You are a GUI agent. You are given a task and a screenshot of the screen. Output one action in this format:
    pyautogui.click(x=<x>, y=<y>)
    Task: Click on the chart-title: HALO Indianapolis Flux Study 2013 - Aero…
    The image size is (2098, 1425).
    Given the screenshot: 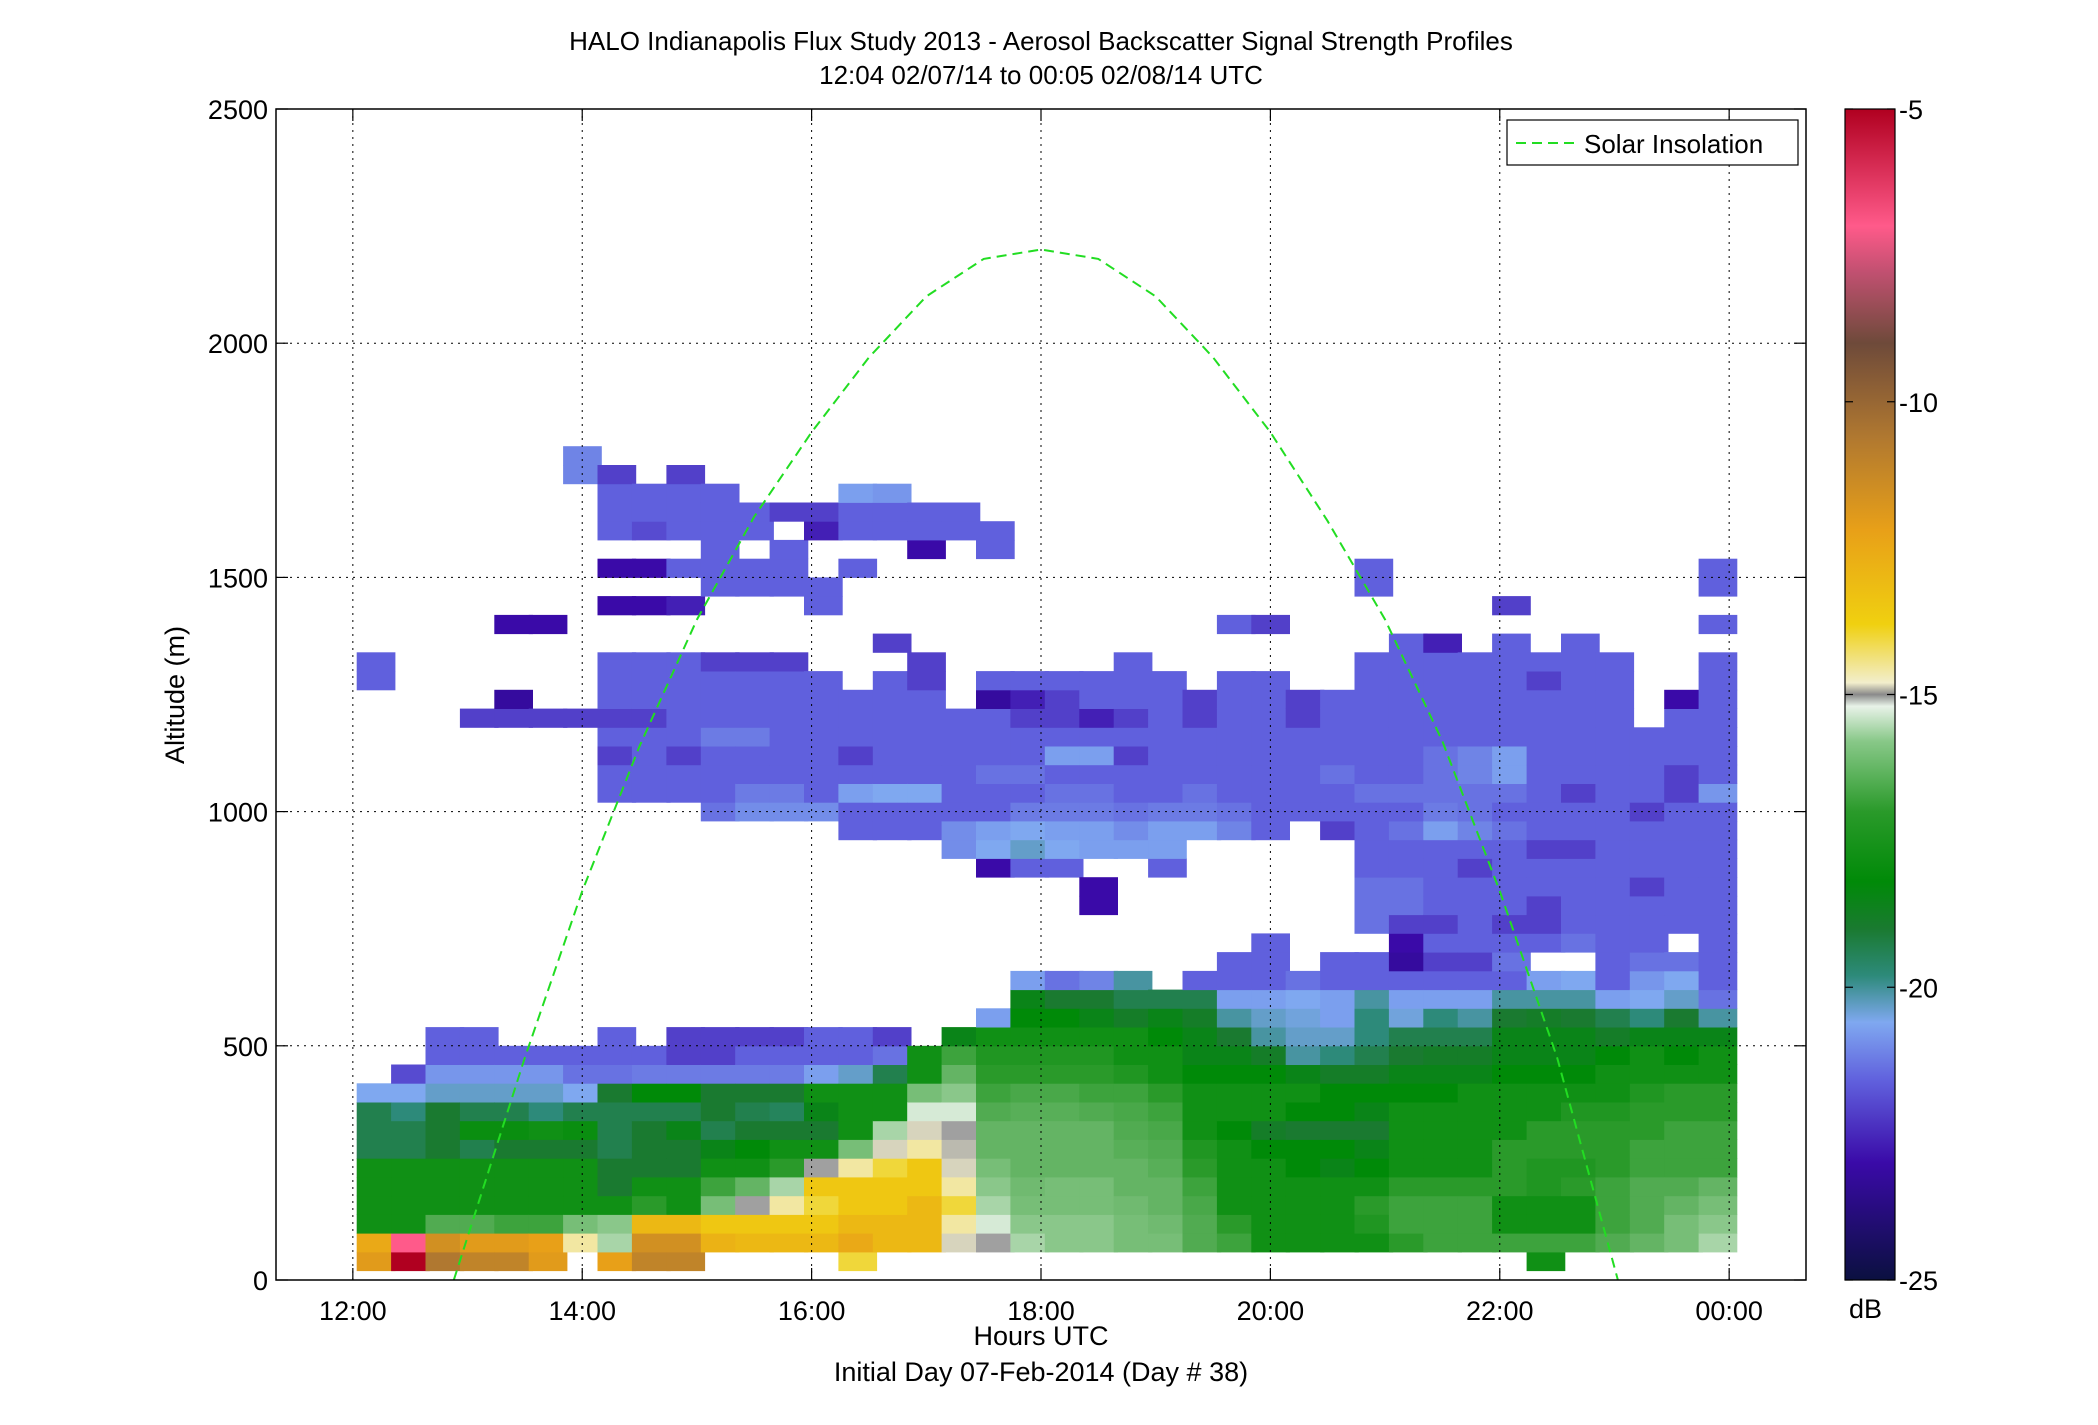 What is the action you would take?
    pyautogui.click(x=1041, y=41)
    